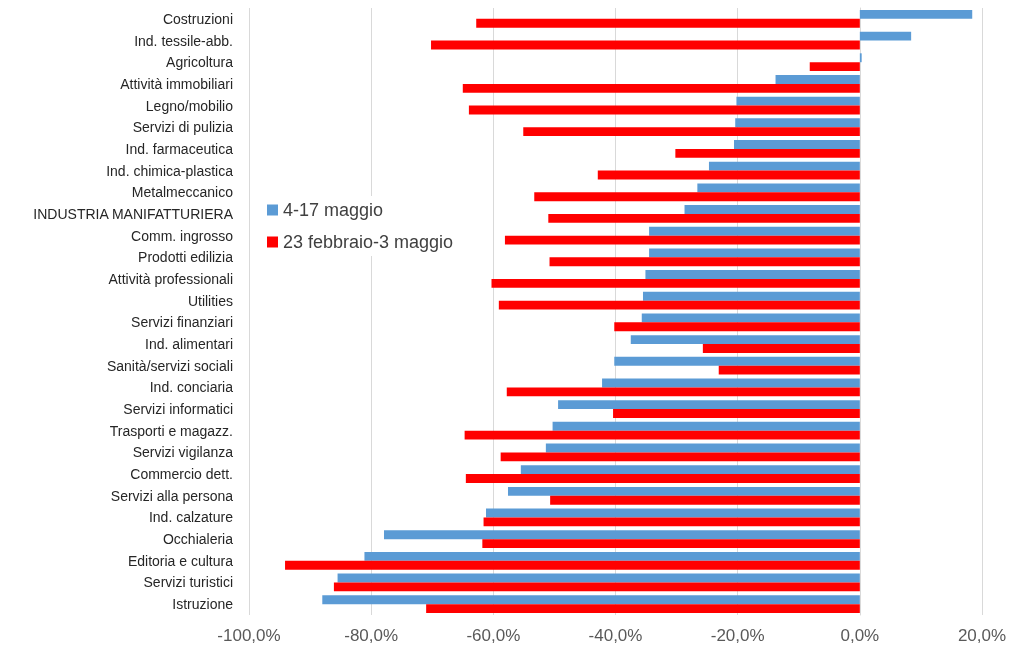 Image resolution: width=1010 pixels, height=655 pixels. Describe the element at coordinates (371, 635) in the screenshot. I see `x-tick-label: -80,0%` at that location.